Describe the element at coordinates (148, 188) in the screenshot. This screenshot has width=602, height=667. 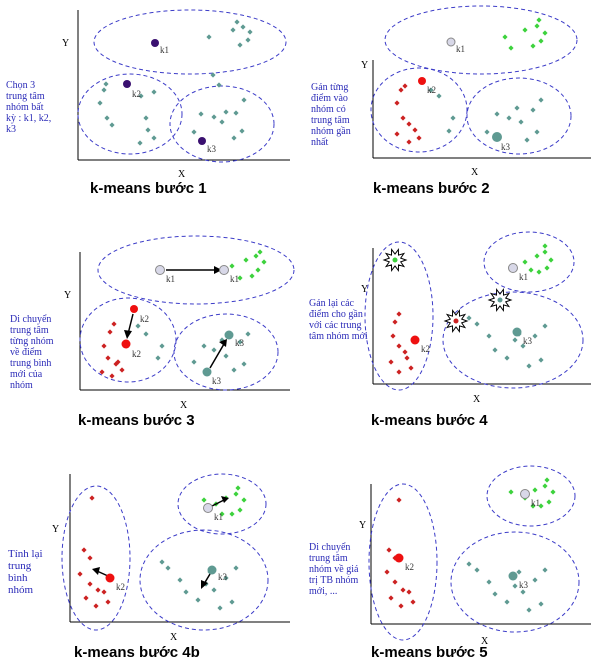
I see `step-caption: k-means bước 1` at that location.